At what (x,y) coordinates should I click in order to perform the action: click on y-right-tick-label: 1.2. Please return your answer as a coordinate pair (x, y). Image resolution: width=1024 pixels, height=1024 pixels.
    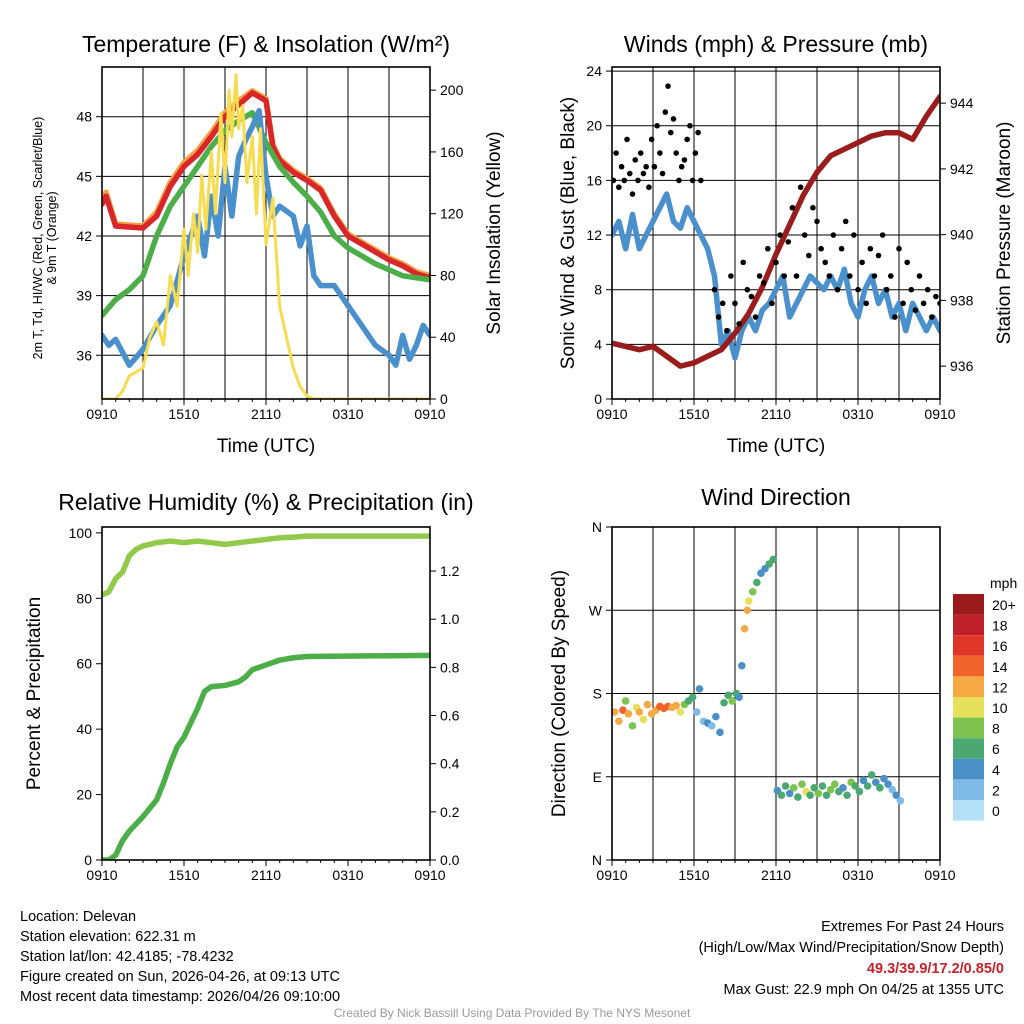
    Looking at the image, I should click on (450, 571).